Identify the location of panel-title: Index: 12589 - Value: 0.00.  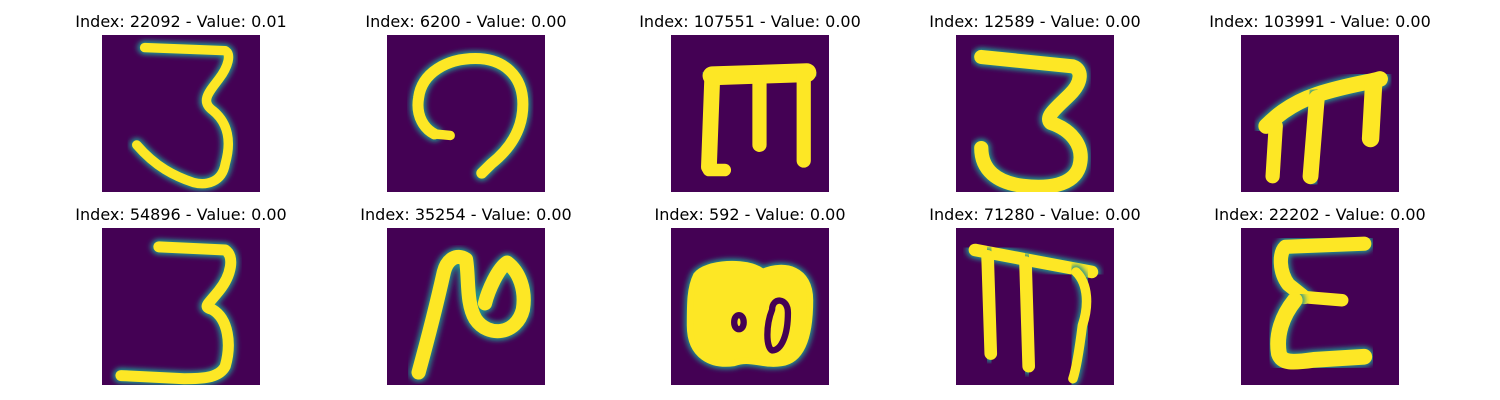
(1034, 21).